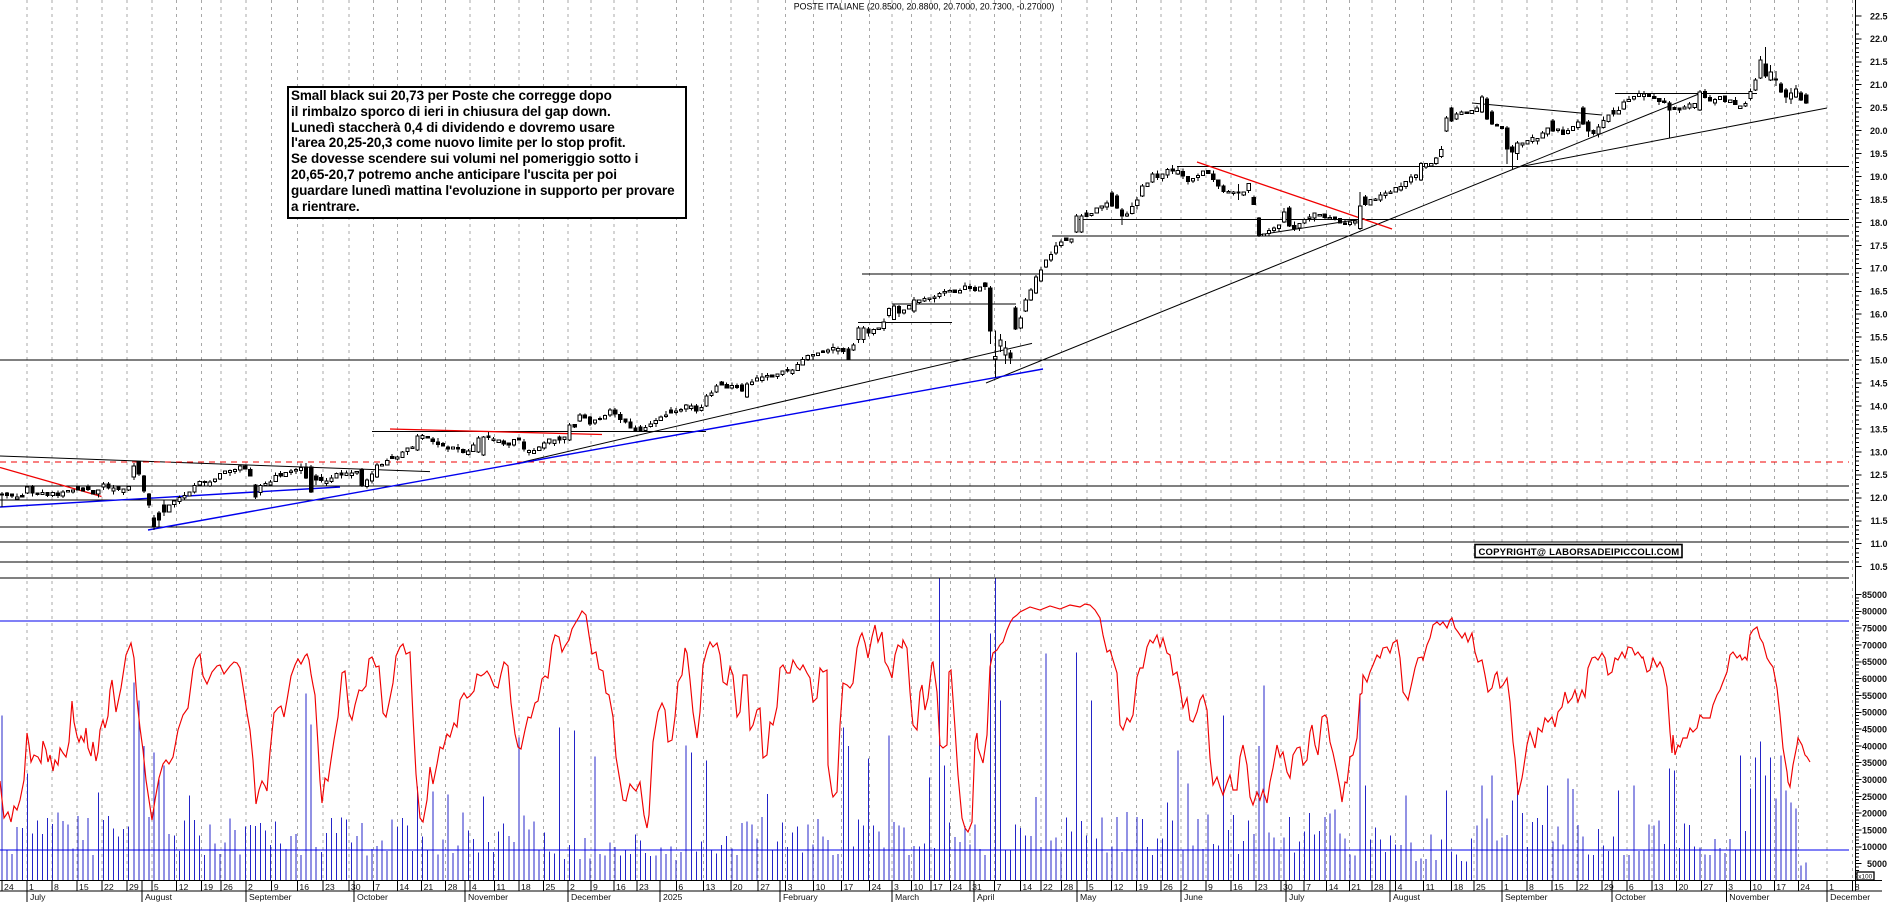 The width and height of the screenshot is (1890, 902). What do you see at coordinates (1879, 452) in the screenshot?
I see `svg-text: 13.0` at bounding box center [1879, 452].